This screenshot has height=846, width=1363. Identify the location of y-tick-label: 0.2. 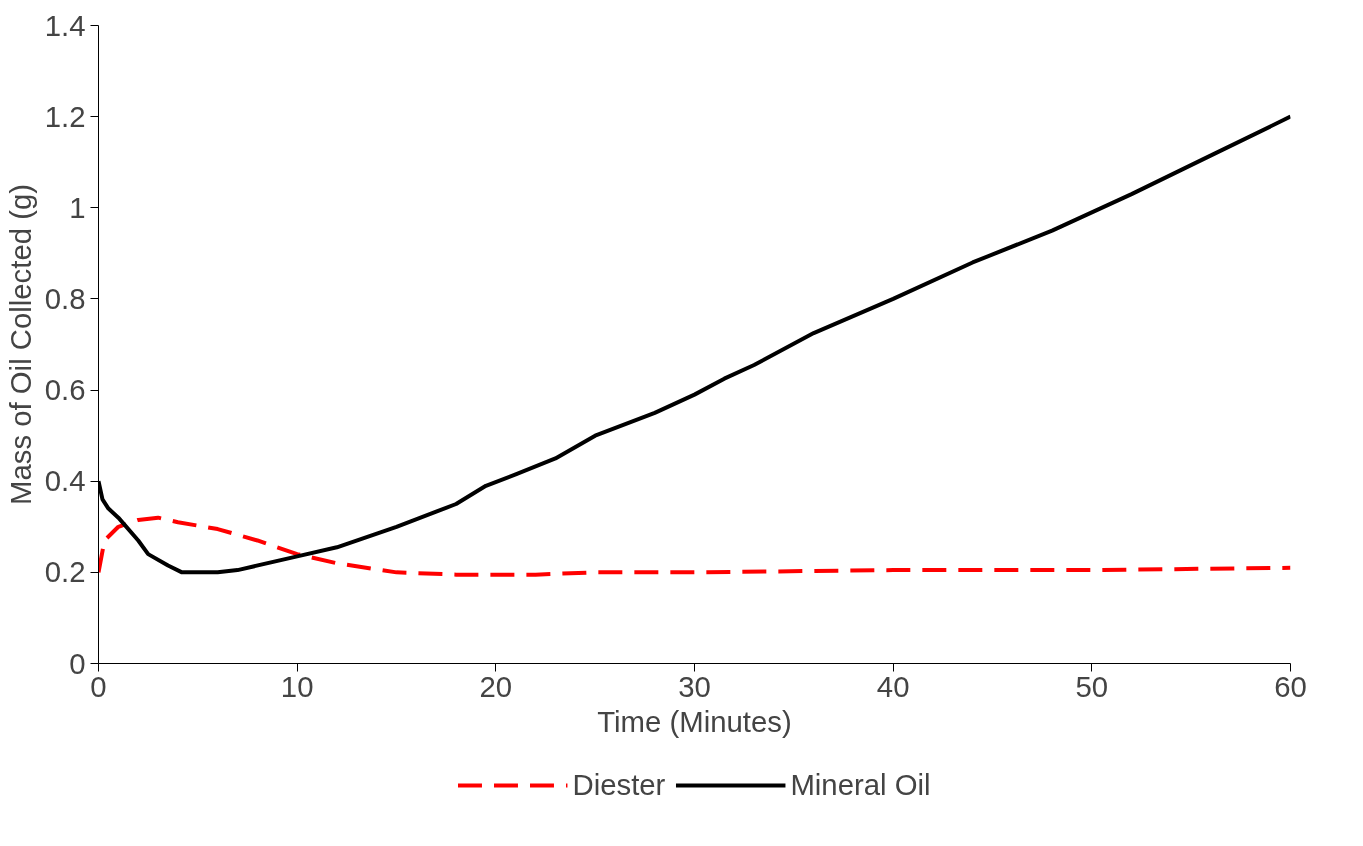
(65, 572).